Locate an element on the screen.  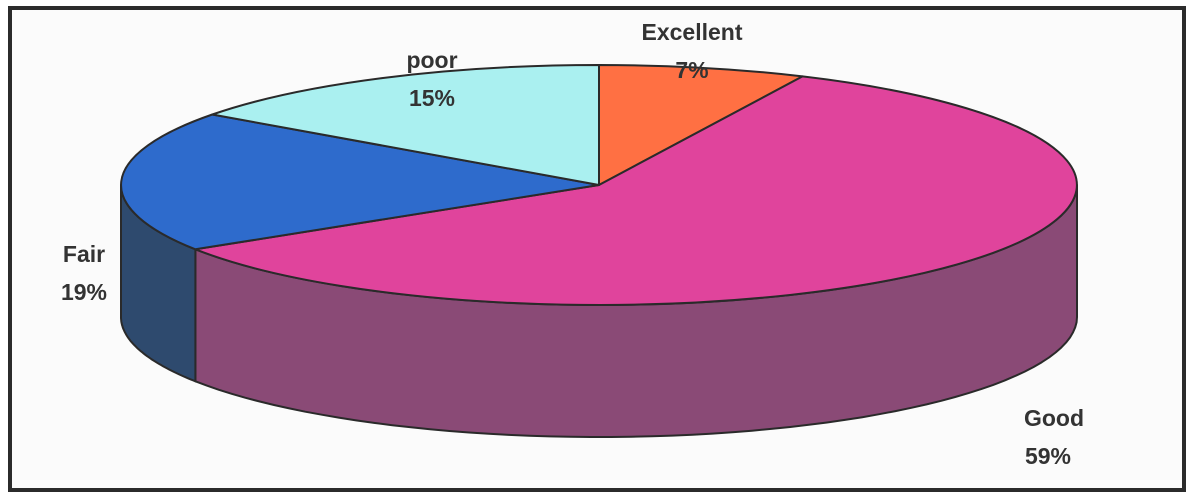
slice-label-fair: Fair is located at coordinates (84, 254).